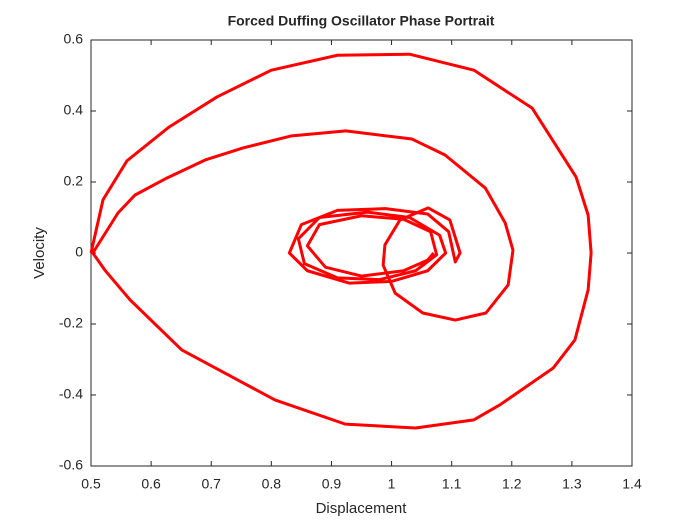  Describe the element at coordinates (362, 508) in the screenshot. I see `x-axis-label: Displacement` at that location.